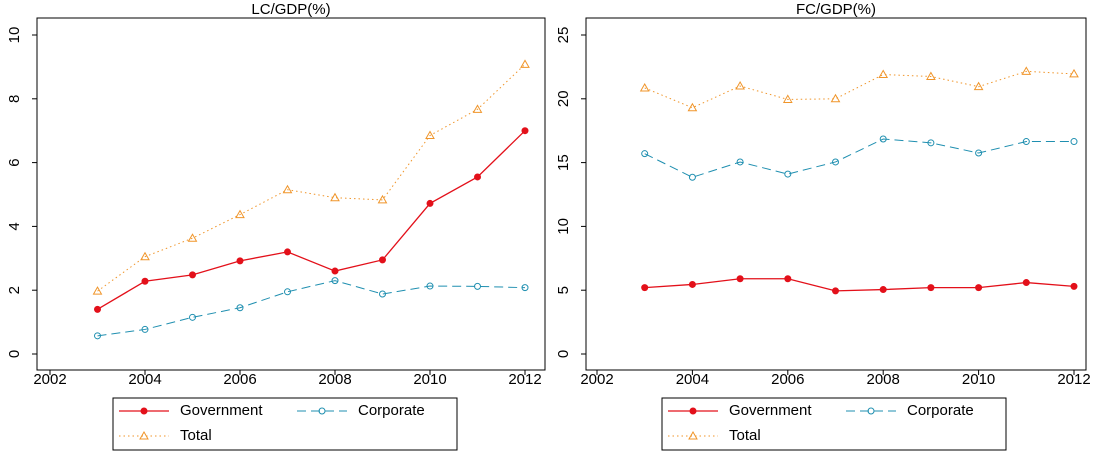 The width and height of the screenshot is (1099, 453). Describe the element at coordinates (14, 290) in the screenshot. I see `y-tick-label: 2` at that location.